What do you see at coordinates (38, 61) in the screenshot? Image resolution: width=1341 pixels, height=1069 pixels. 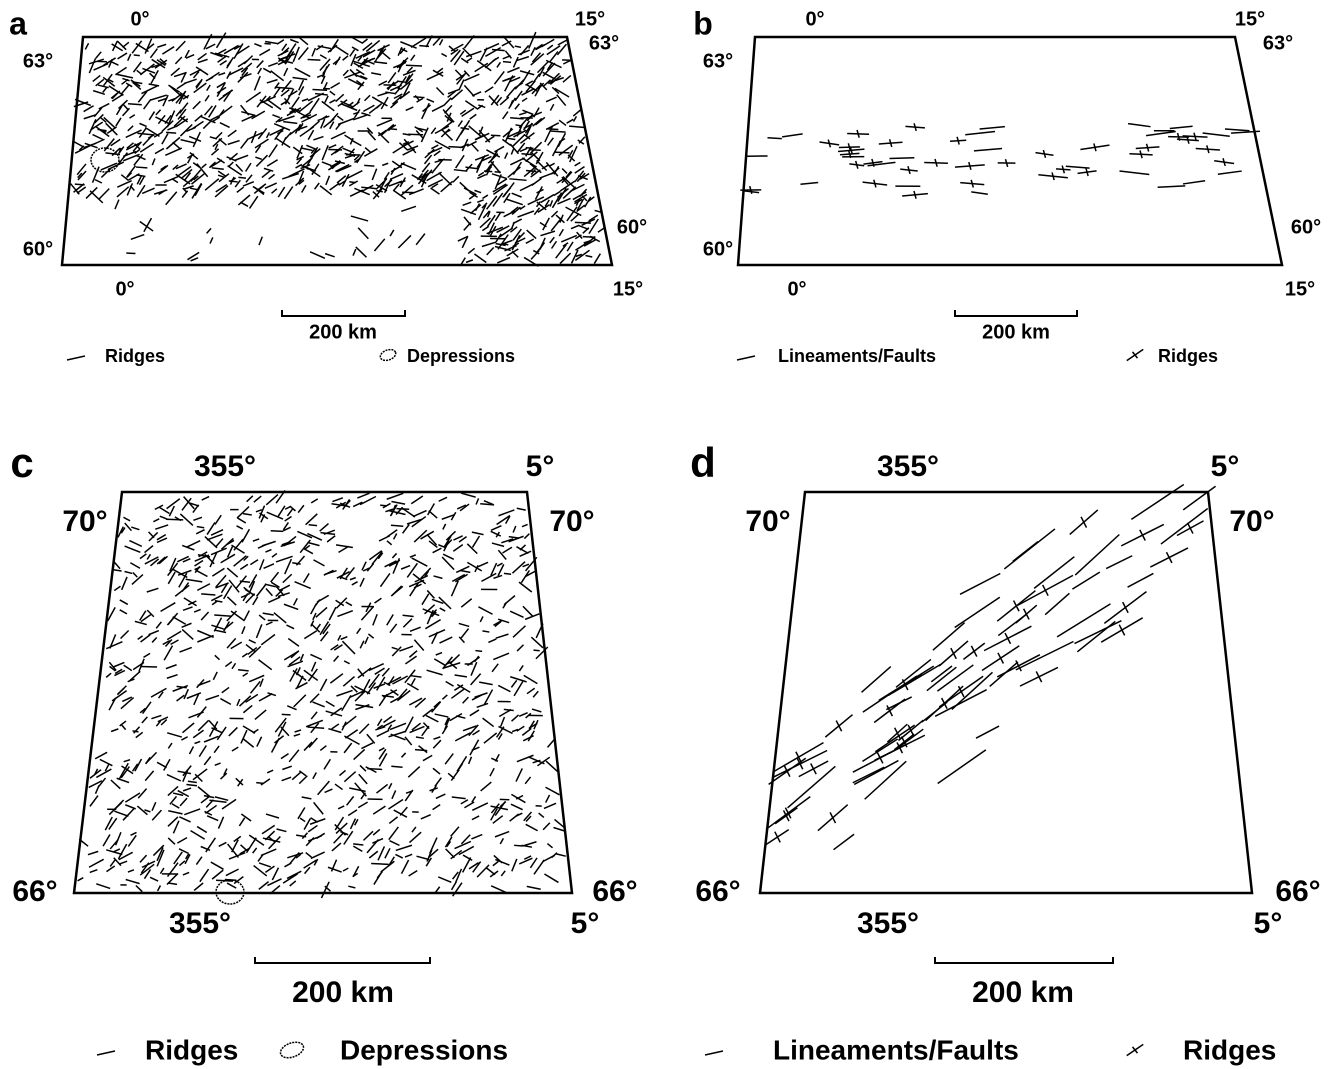 I see `left-coord-label: 63°` at bounding box center [38, 61].